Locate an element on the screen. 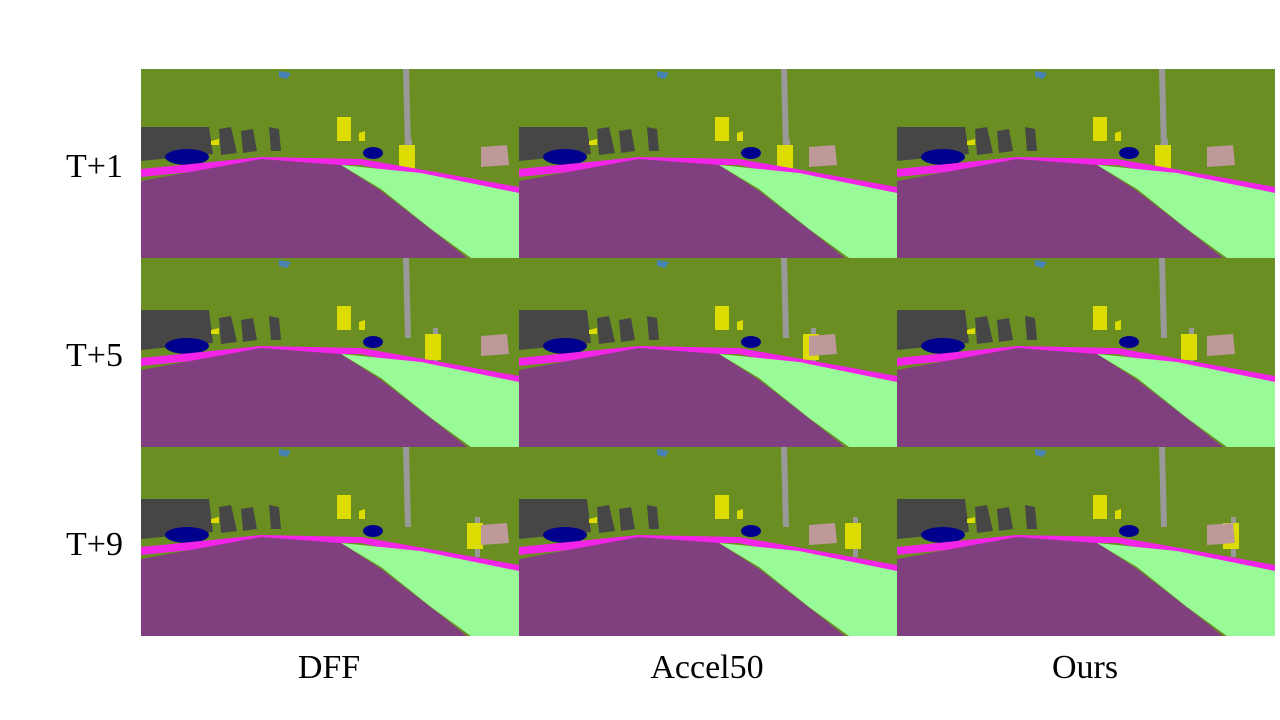  col-label-accel50: Accel50 is located at coordinates (707, 667).